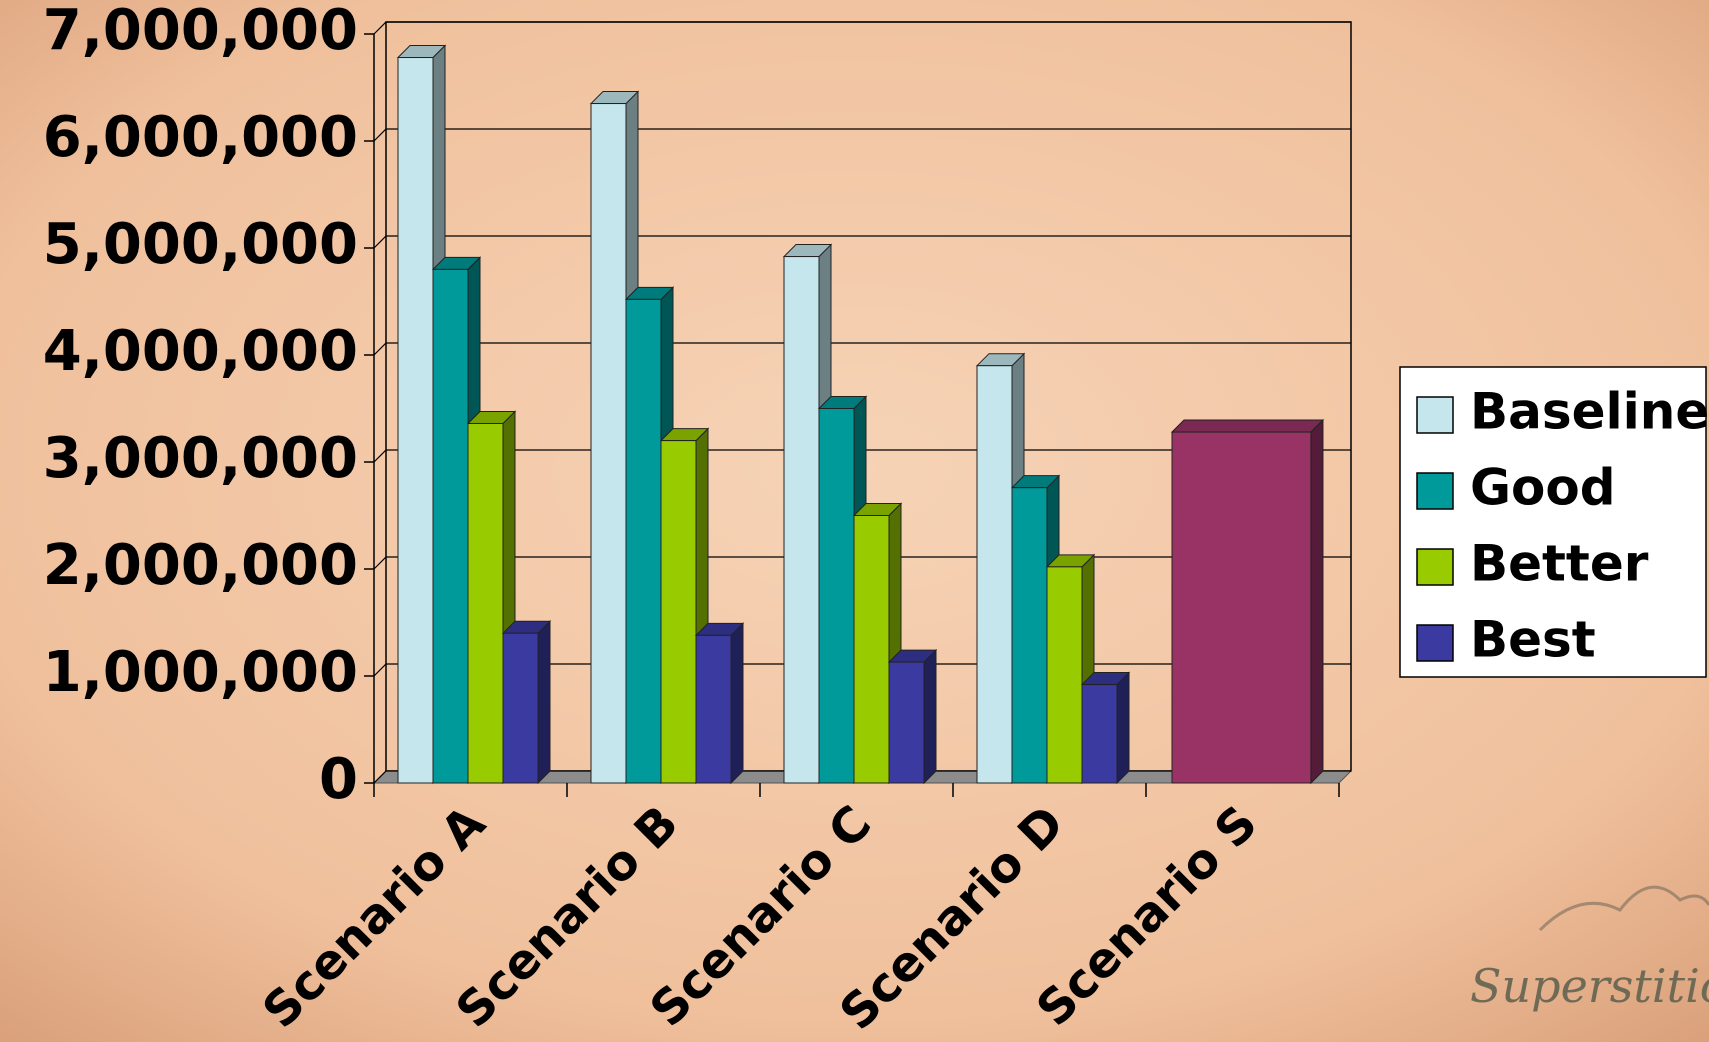  What do you see at coordinates (1247, 426) in the screenshot?
I see `bar-top` at bounding box center [1247, 426].